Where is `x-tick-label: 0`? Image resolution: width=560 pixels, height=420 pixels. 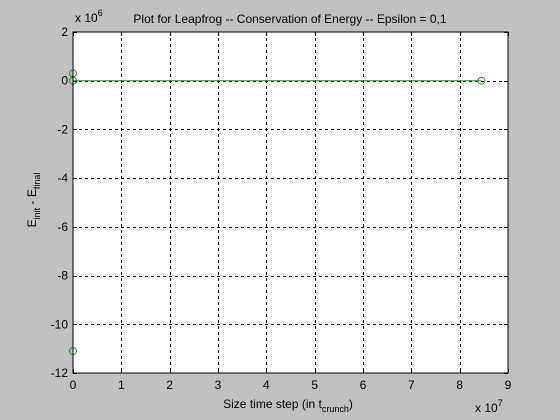
x-tick-label: 0 is located at coordinates (73, 385).